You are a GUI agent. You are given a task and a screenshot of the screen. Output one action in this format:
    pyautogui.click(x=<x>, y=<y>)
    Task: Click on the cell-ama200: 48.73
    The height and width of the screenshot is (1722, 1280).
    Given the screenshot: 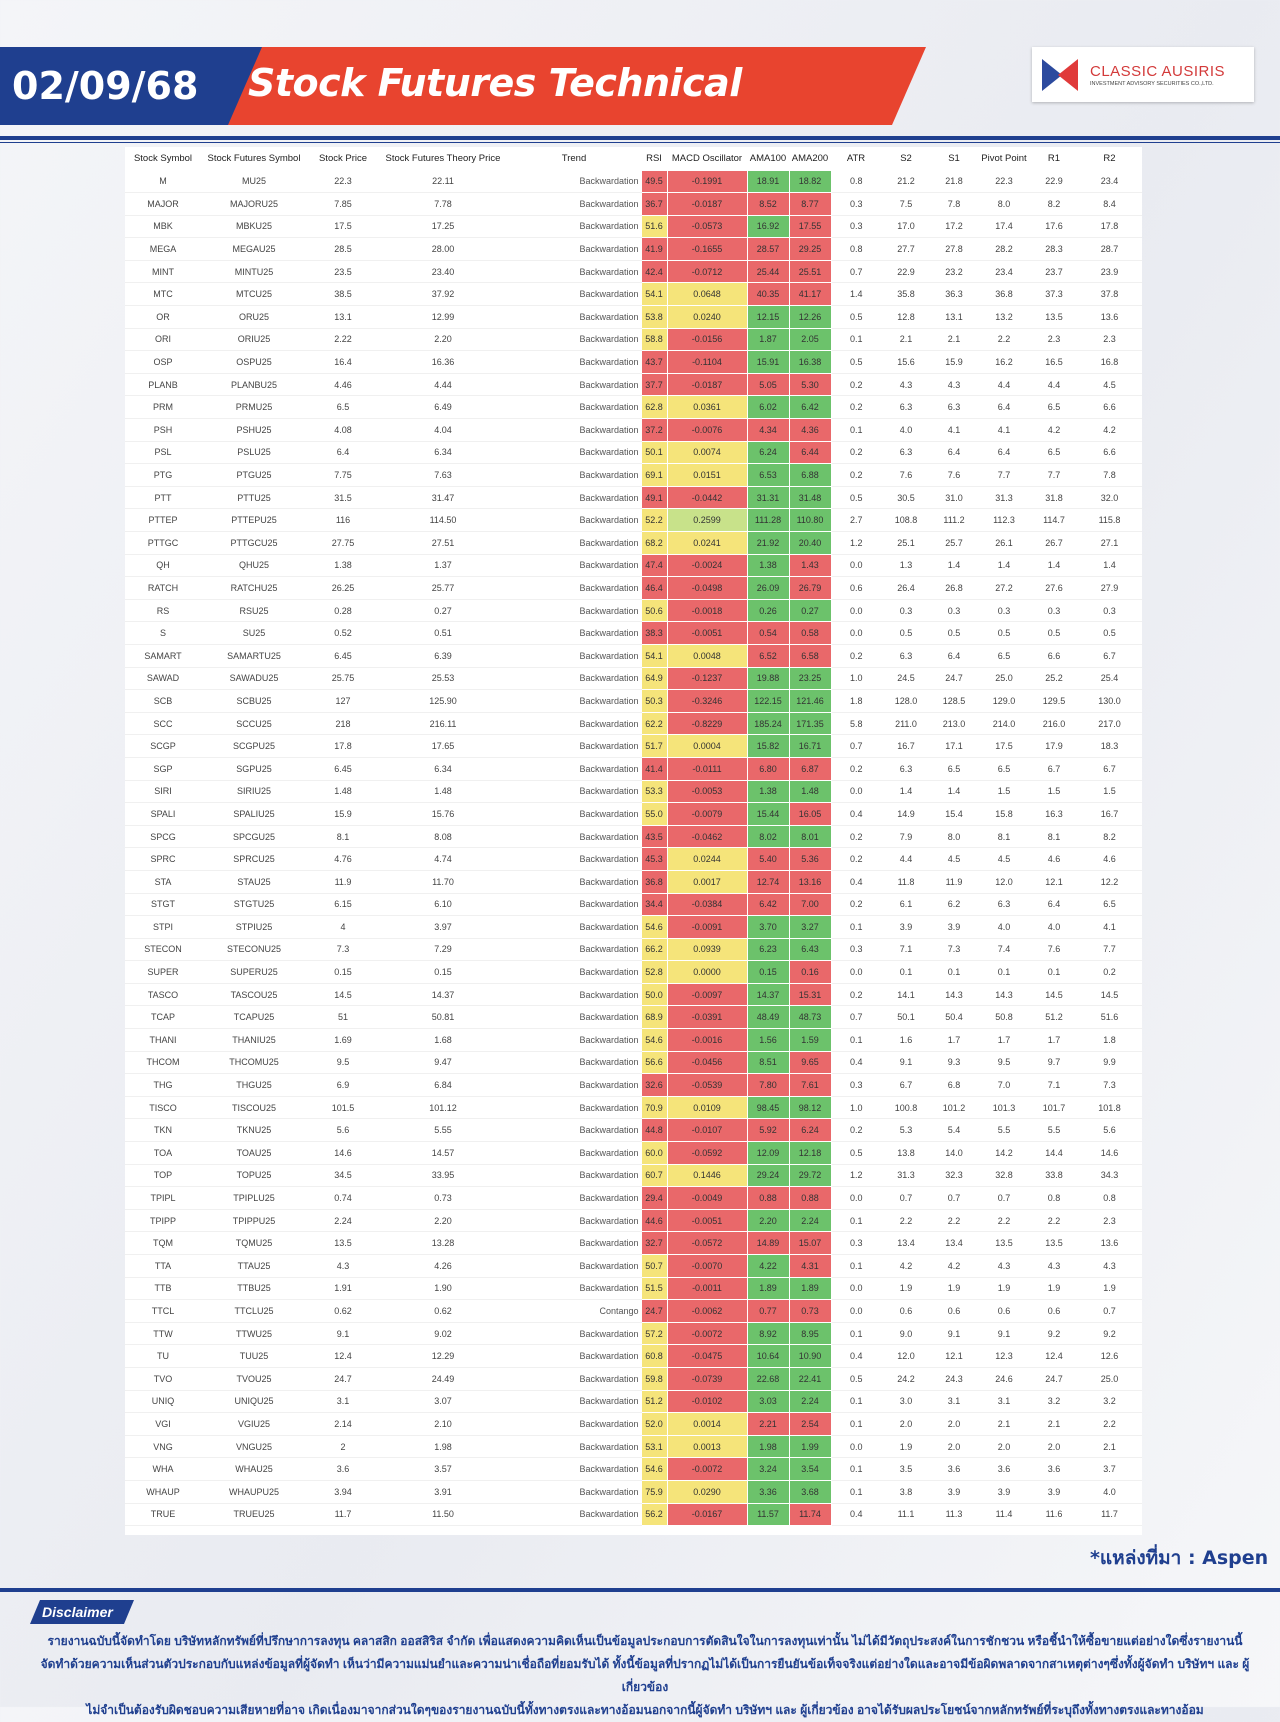 What is the action you would take?
    pyautogui.click(x=810, y=1017)
    